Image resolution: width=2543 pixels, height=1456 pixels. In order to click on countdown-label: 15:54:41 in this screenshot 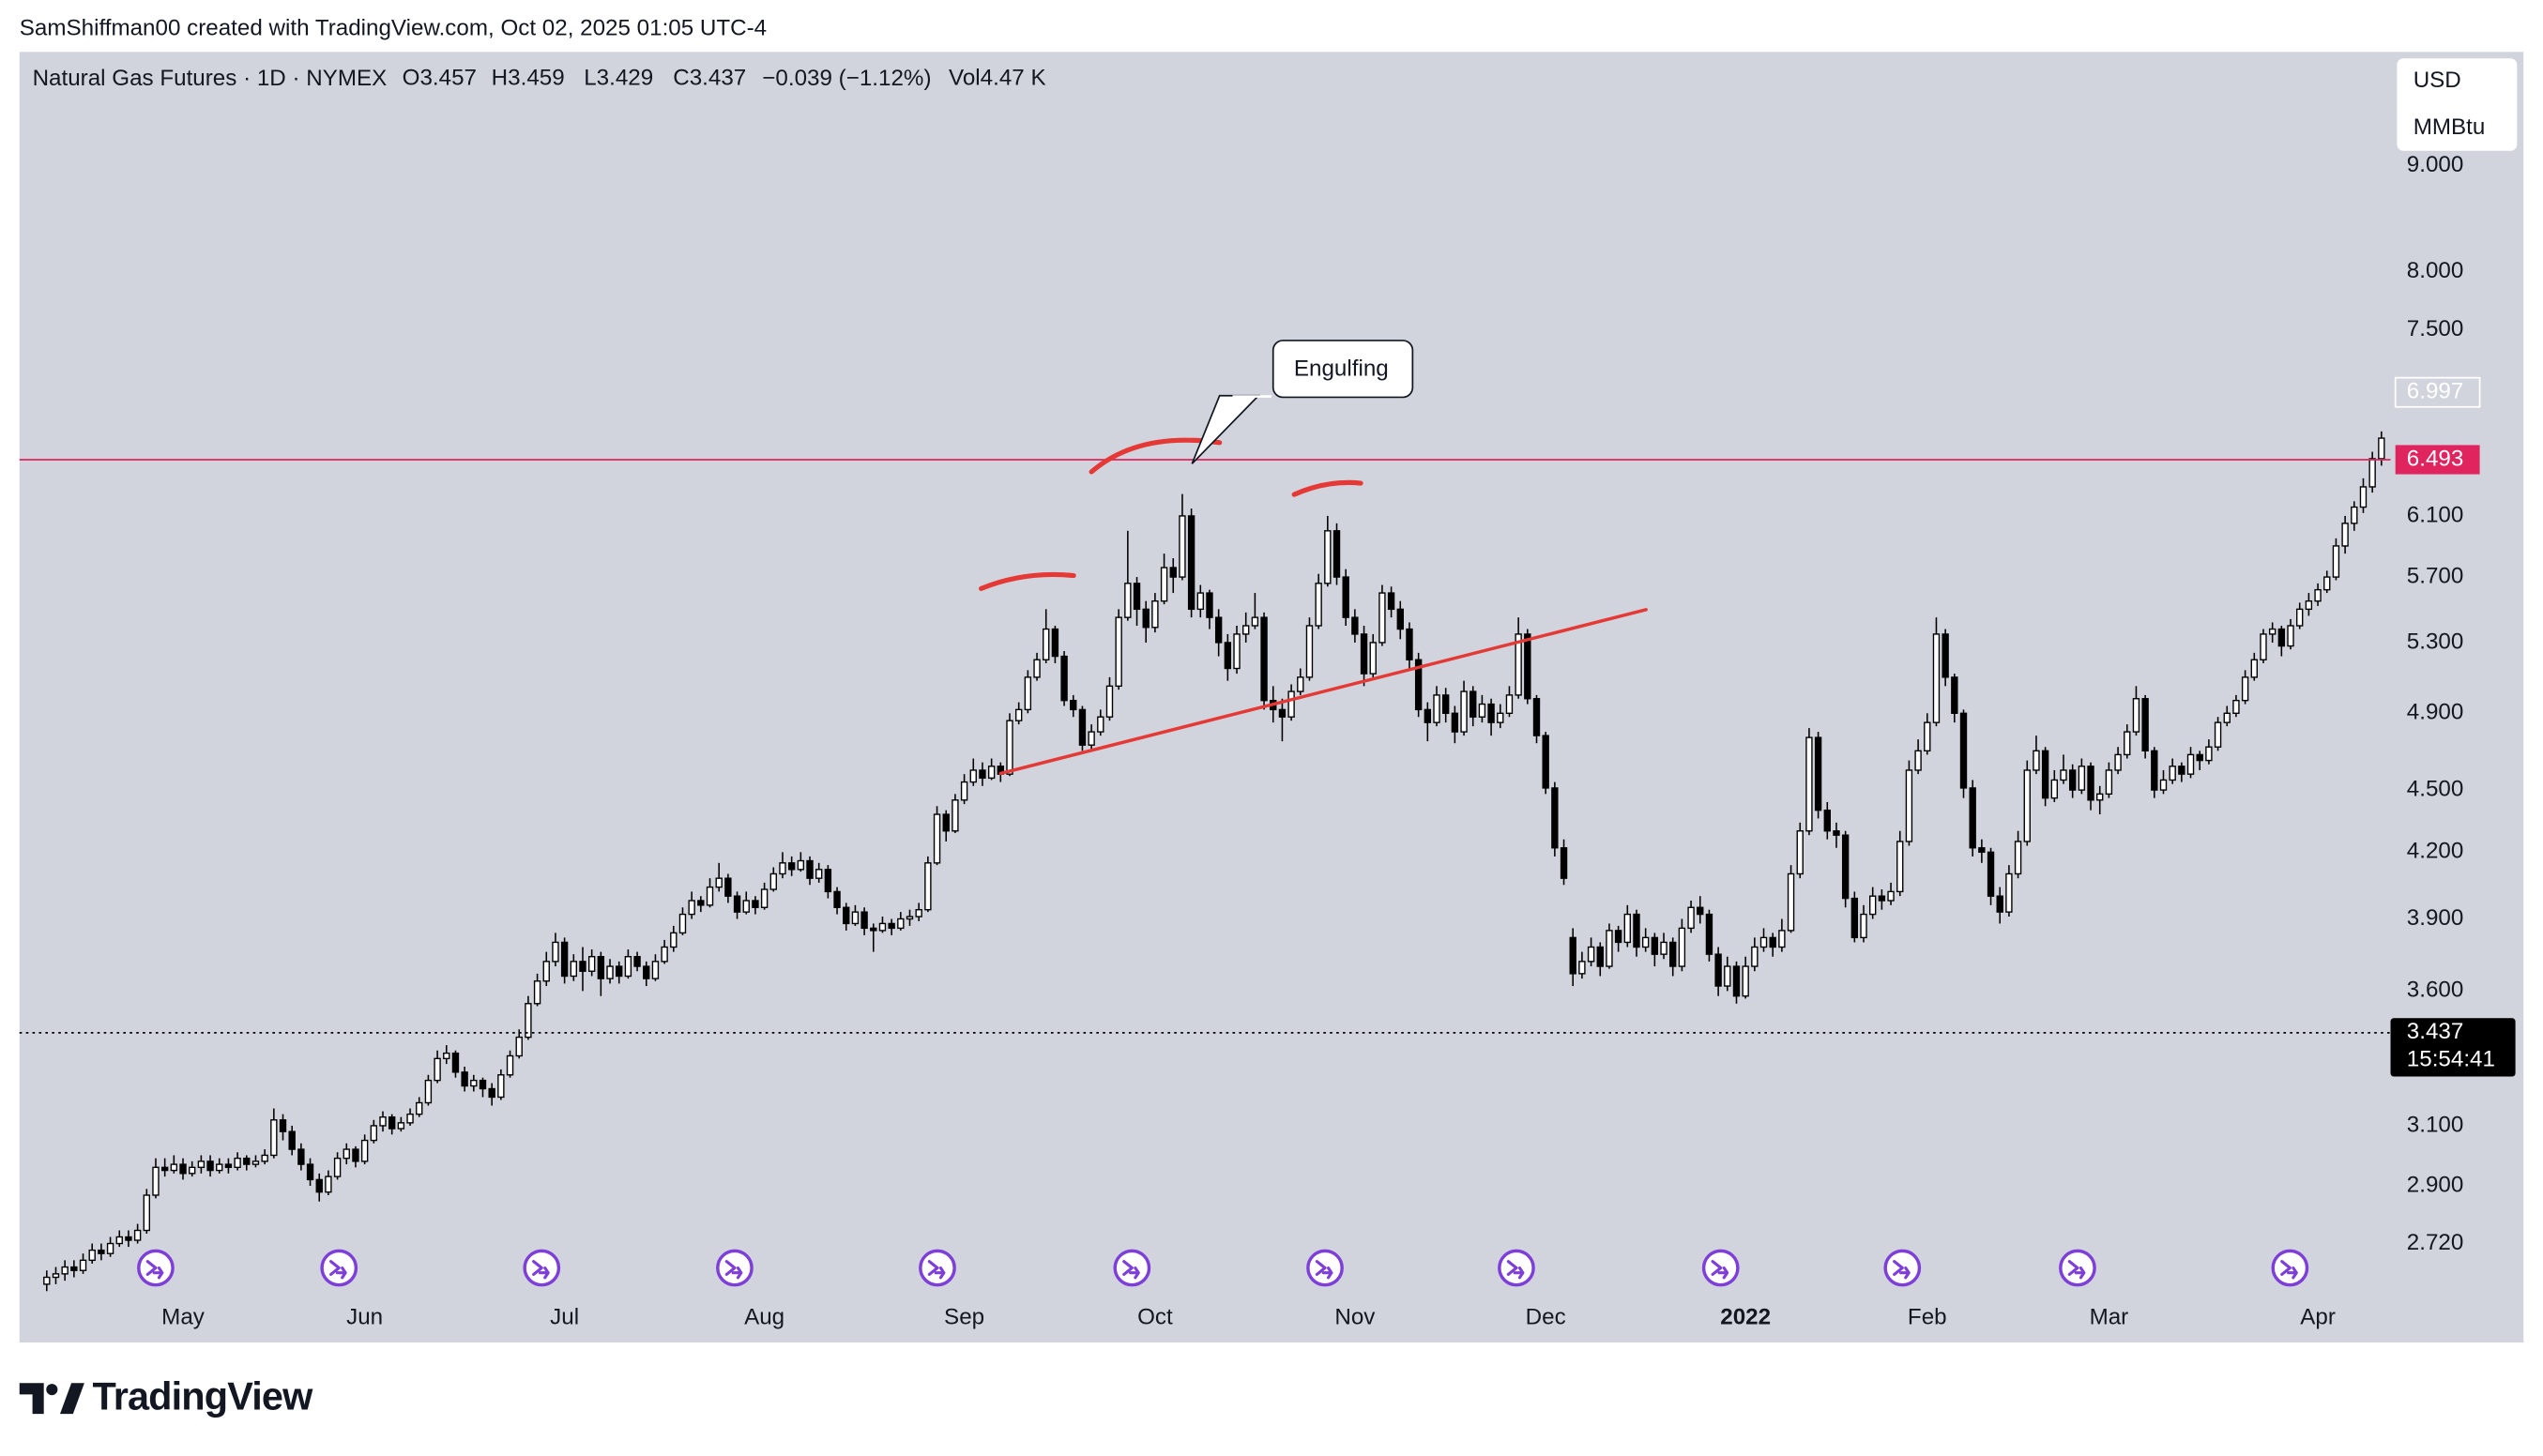, I will do `click(2451, 1059)`.